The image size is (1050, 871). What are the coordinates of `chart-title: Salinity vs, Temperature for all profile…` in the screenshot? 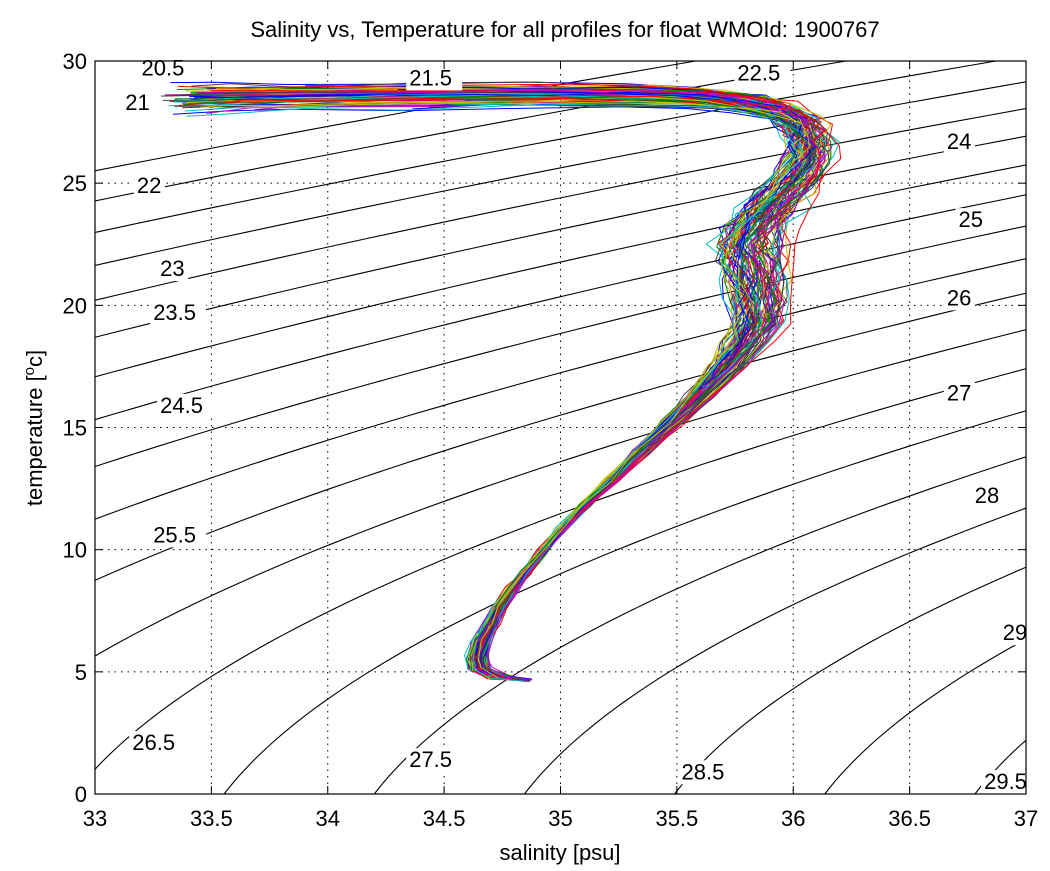 It's located at (564, 29).